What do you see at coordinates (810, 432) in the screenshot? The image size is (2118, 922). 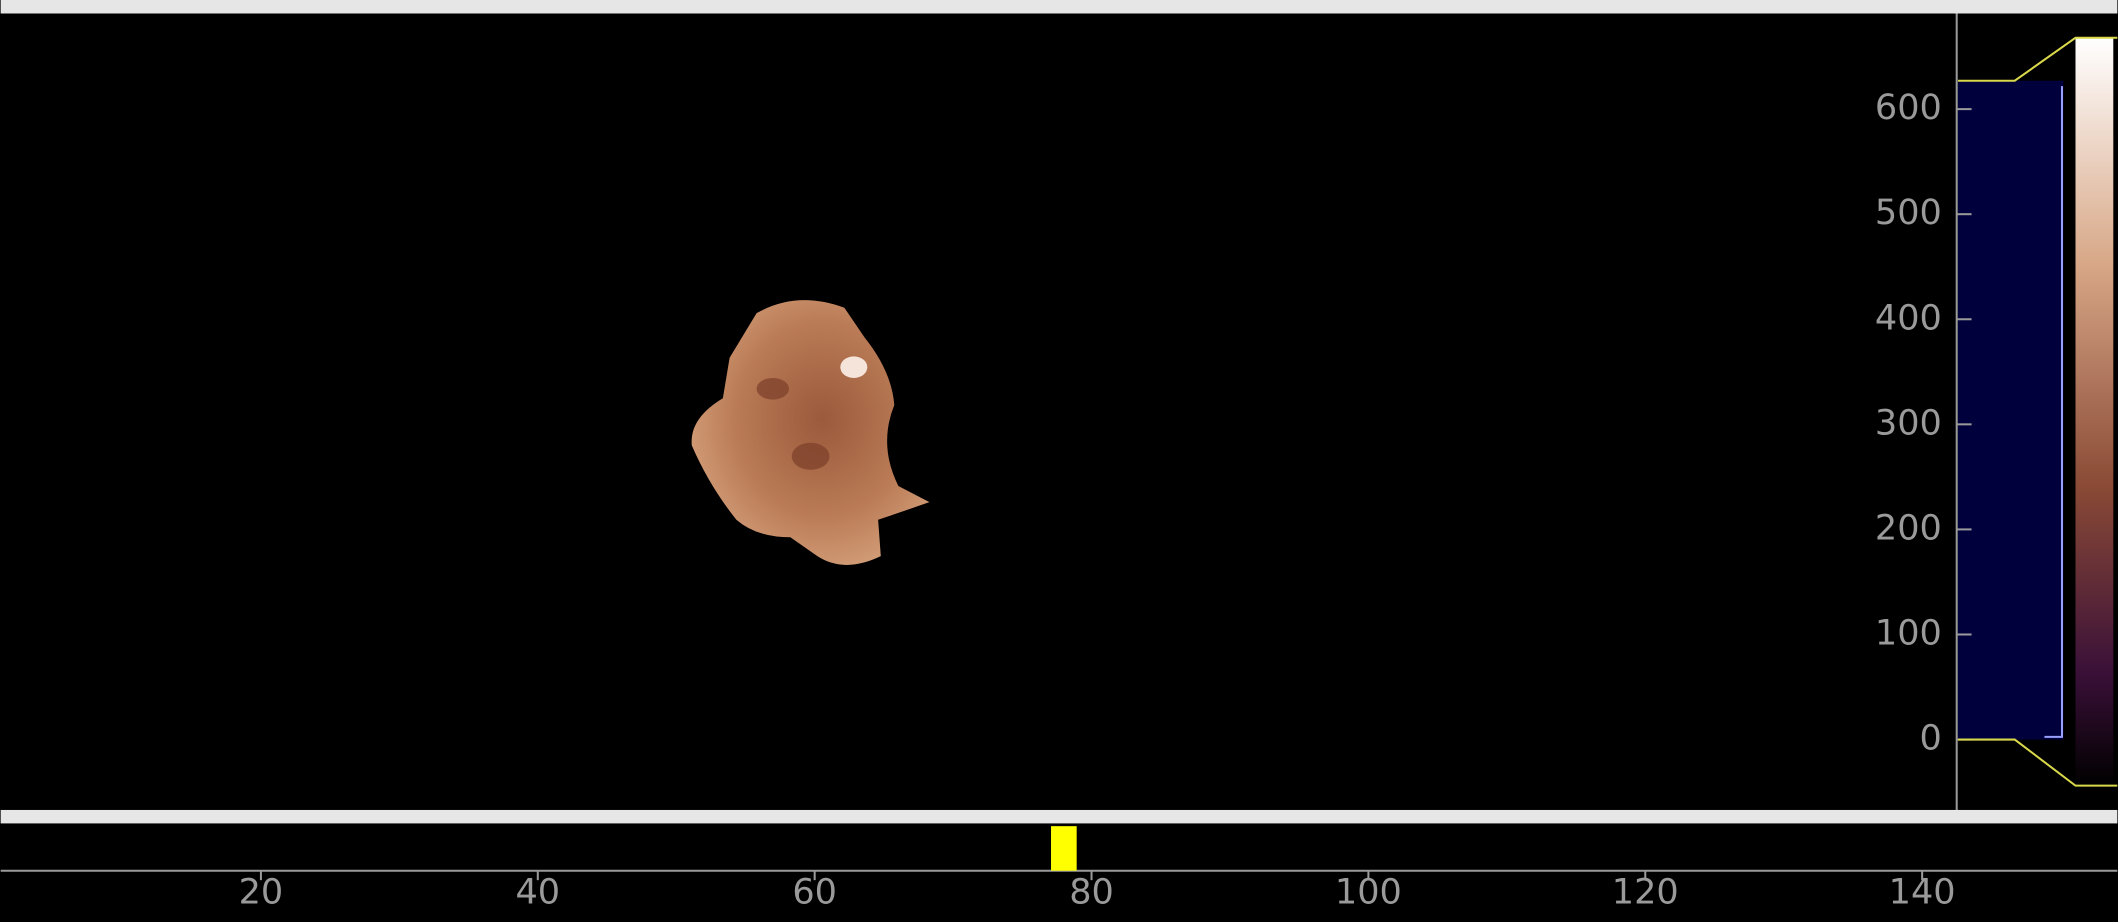 I see `image-content` at bounding box center [810, 432].